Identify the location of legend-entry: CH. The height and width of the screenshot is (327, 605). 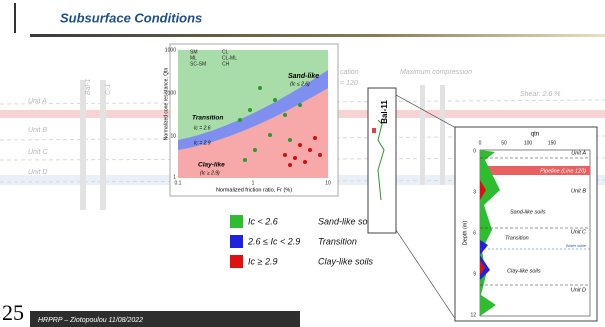
(226, 64).